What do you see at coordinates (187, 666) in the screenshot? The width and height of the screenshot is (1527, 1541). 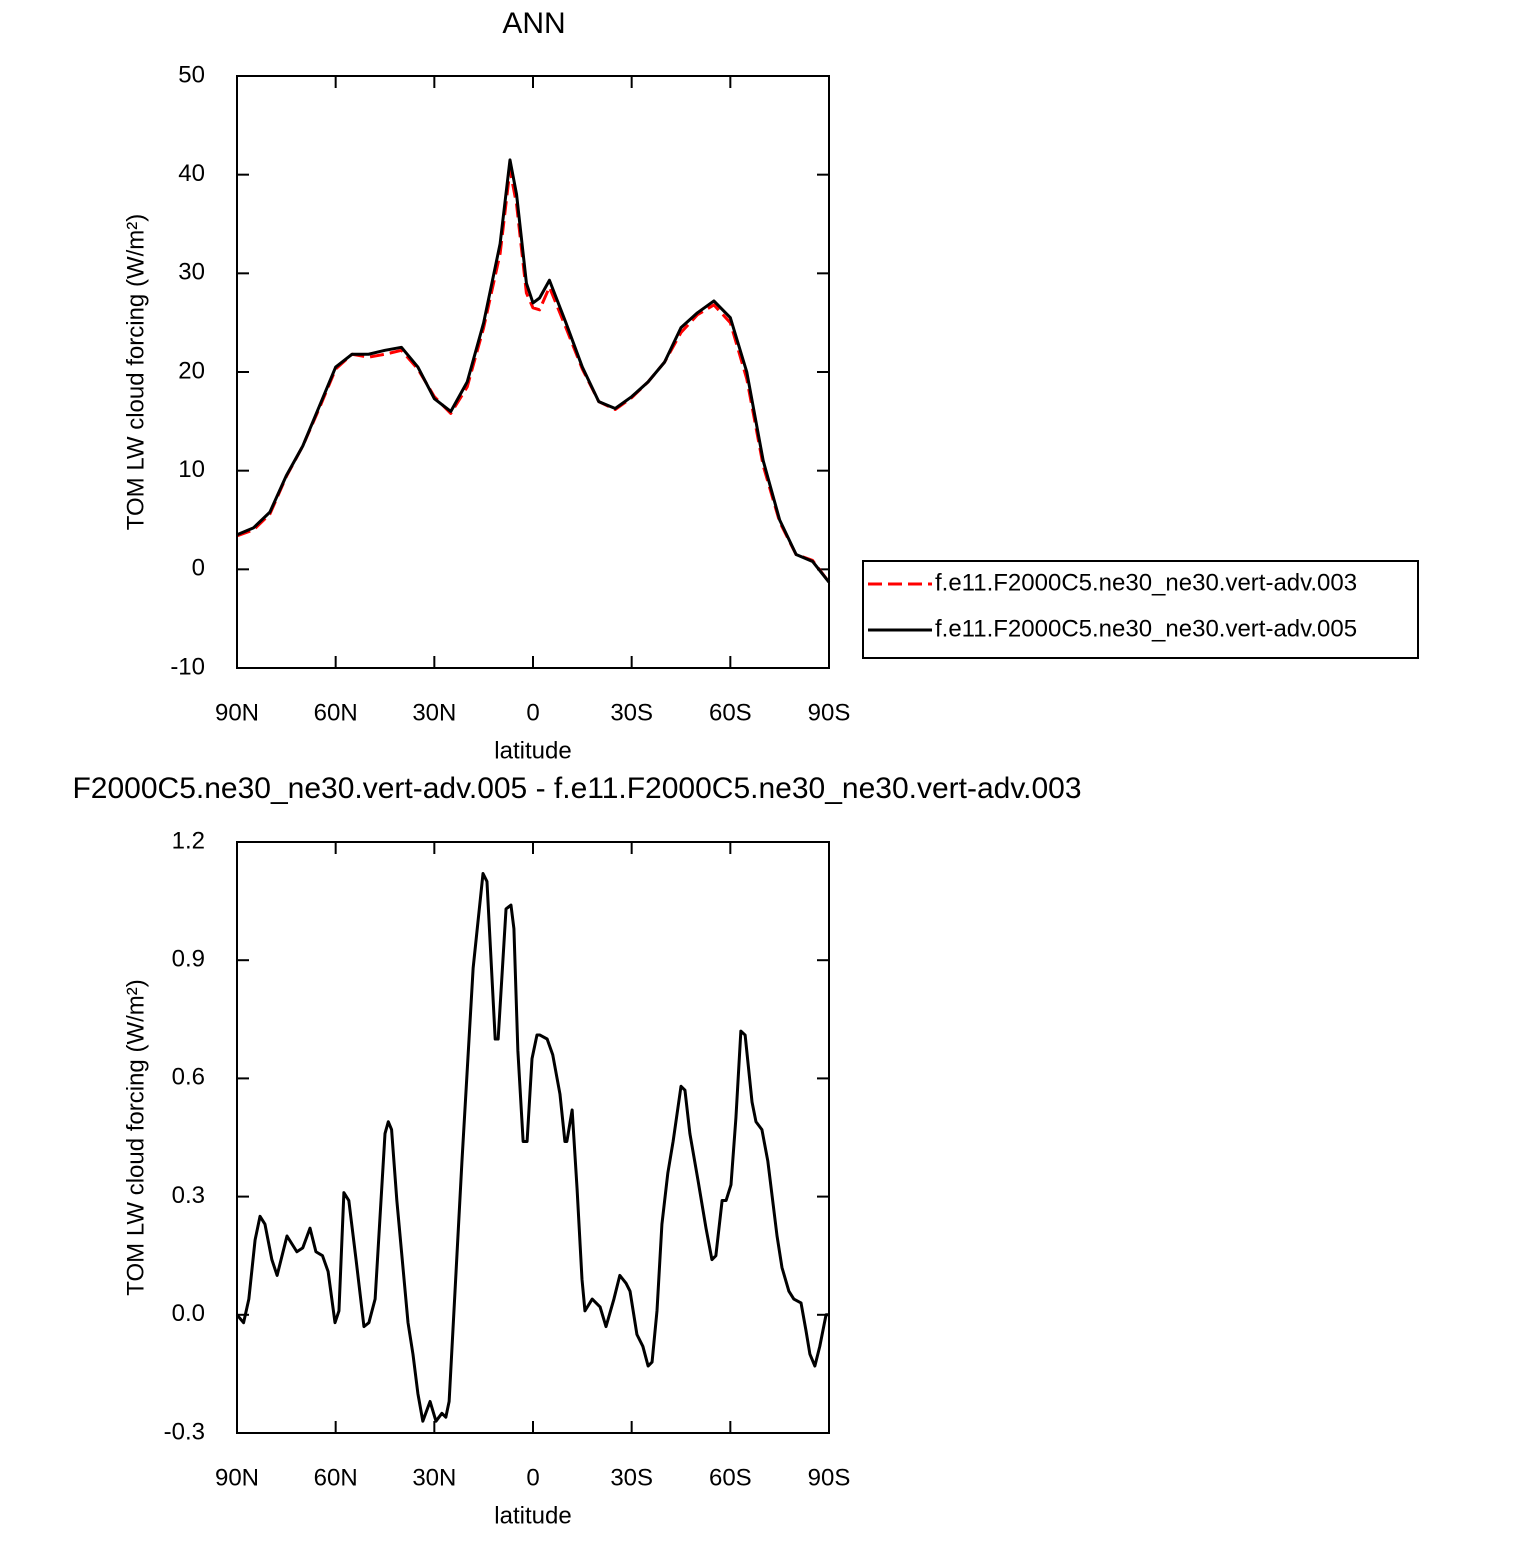 I see `y-tick-label: -10` at bounding box center [187, 666].